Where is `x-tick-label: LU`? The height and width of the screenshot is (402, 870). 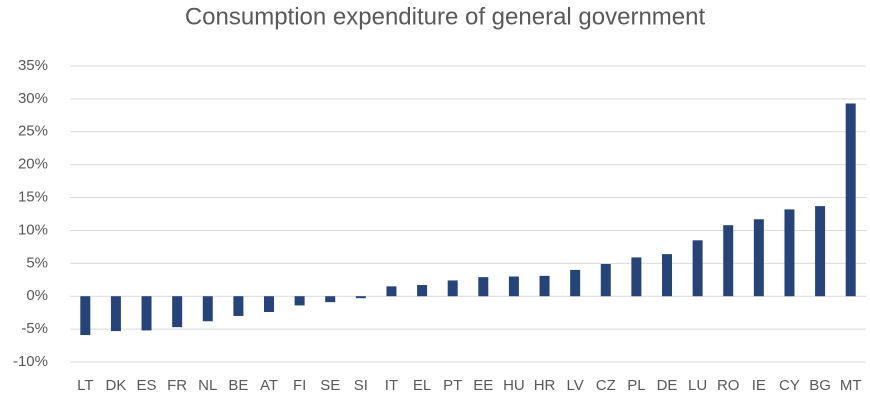 x-tick-label: LU is located at coordinates (697, 385).